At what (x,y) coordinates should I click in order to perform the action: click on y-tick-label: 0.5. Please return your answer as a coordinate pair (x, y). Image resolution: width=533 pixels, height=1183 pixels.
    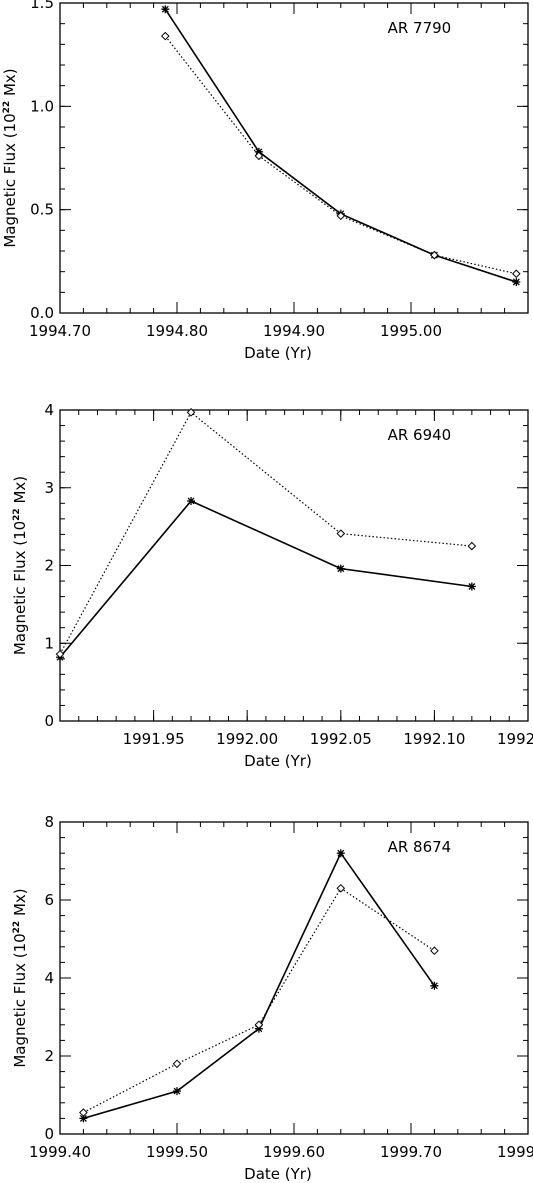
    Looking at the image, I should click on (42, 210).